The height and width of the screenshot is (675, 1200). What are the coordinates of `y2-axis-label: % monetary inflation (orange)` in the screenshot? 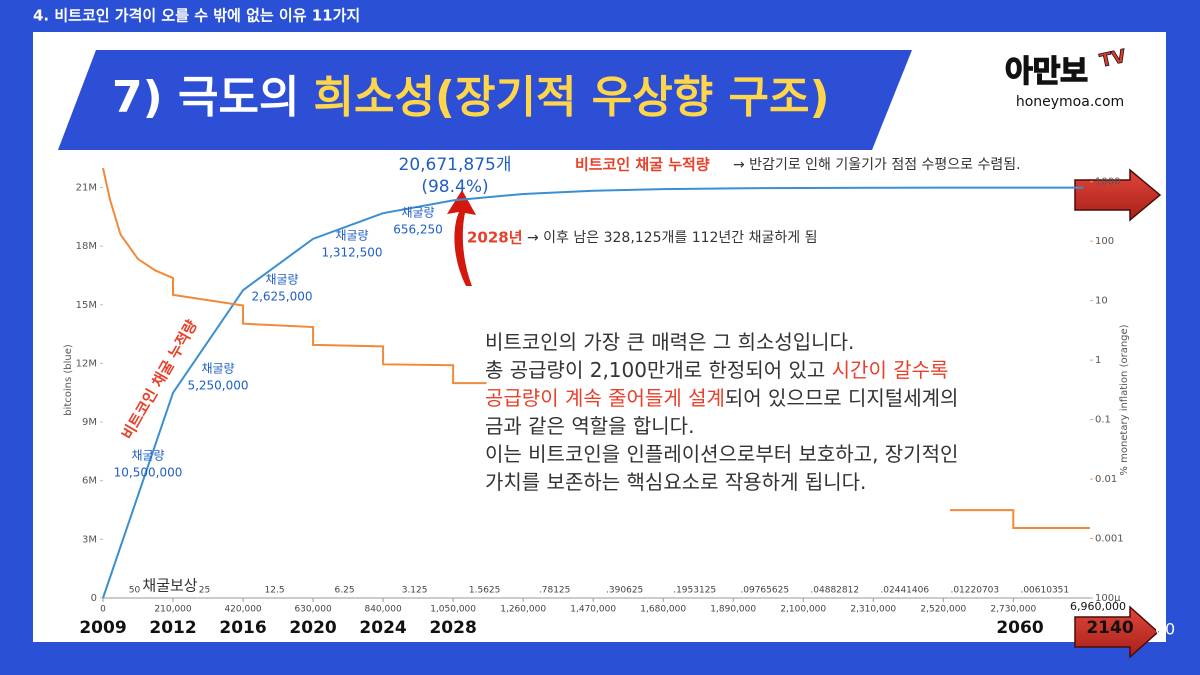 It's located at (1124, 399).